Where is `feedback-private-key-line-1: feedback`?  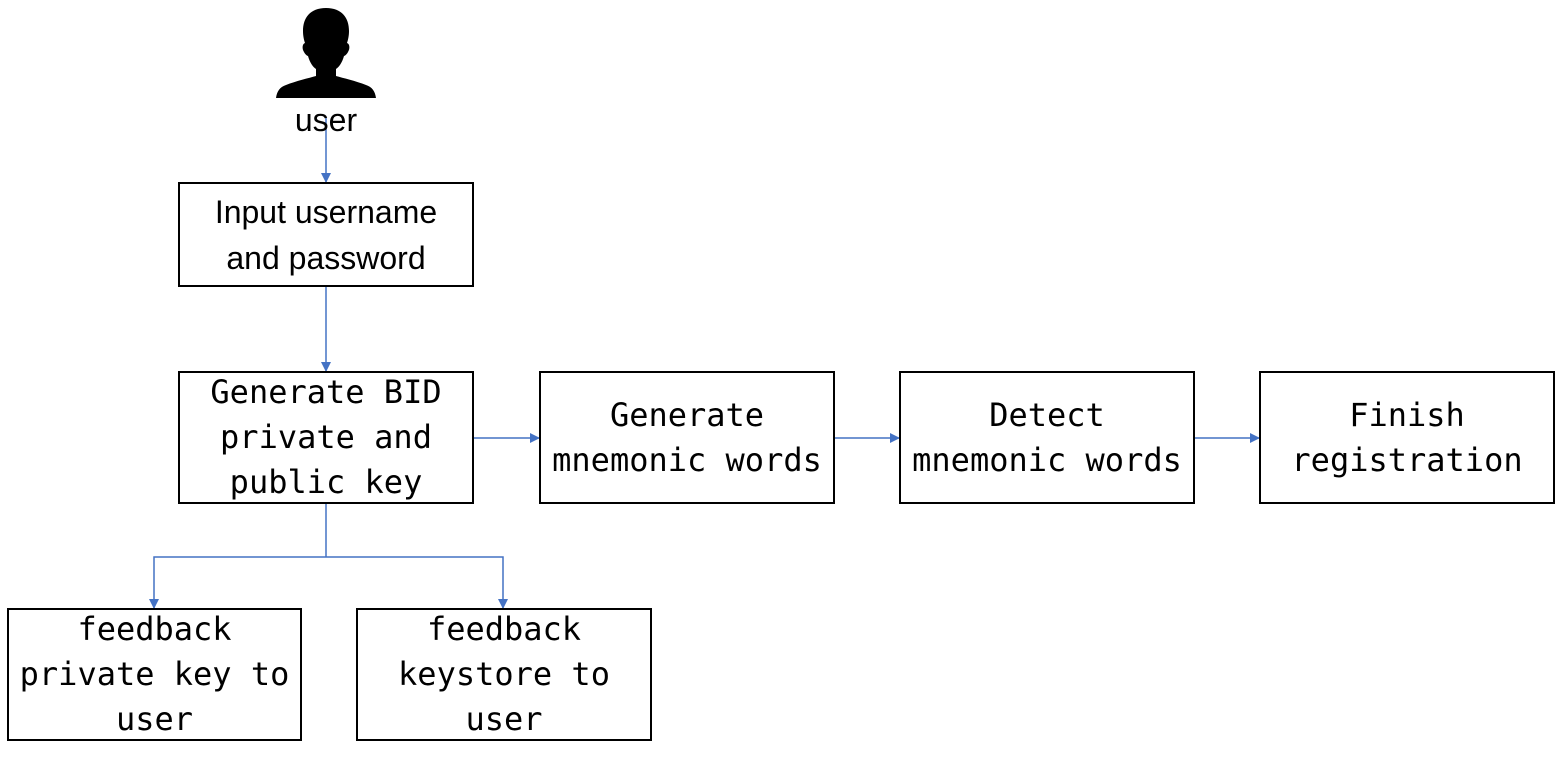
feedback-private-key-line-1: feedback is located at coordinates (154, 629).